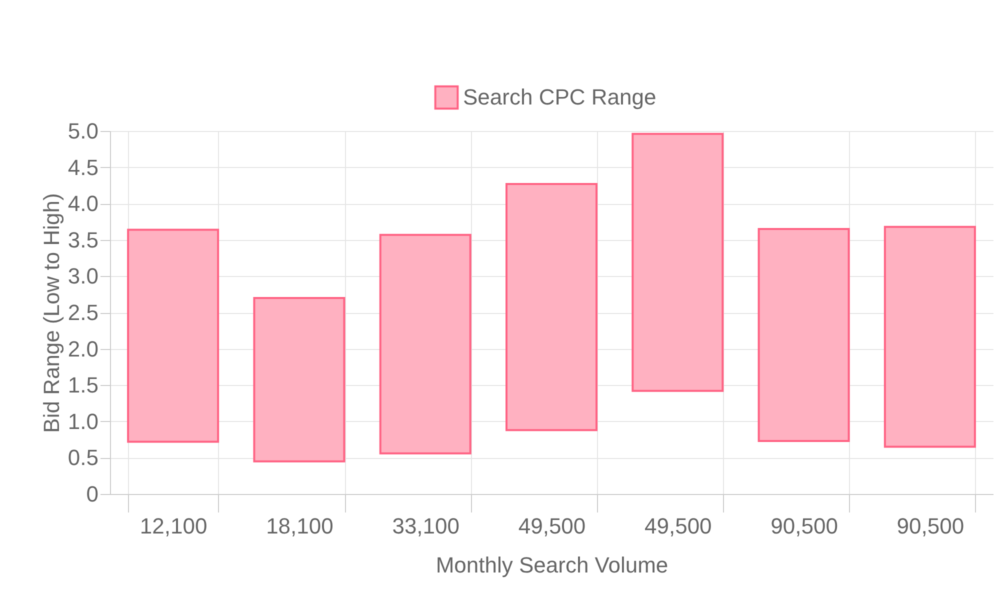 The width and height of the screenshot is (1000, 600). I want to click on x-tick-label: 18,100, so click(300, 526).